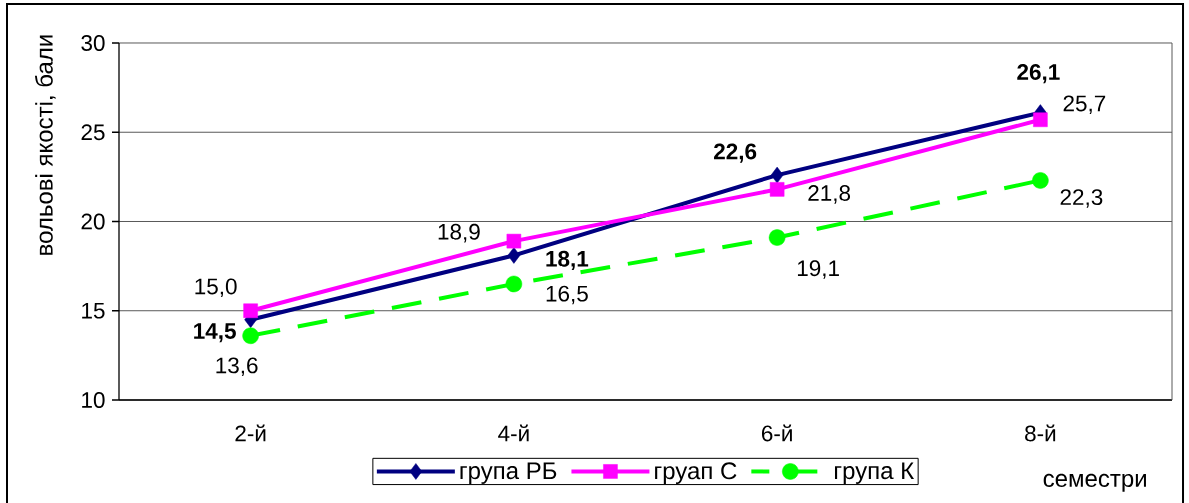 This screenshot has height=503, width=1189. I want to click on data-label: 25,7, so click(1084, 105).